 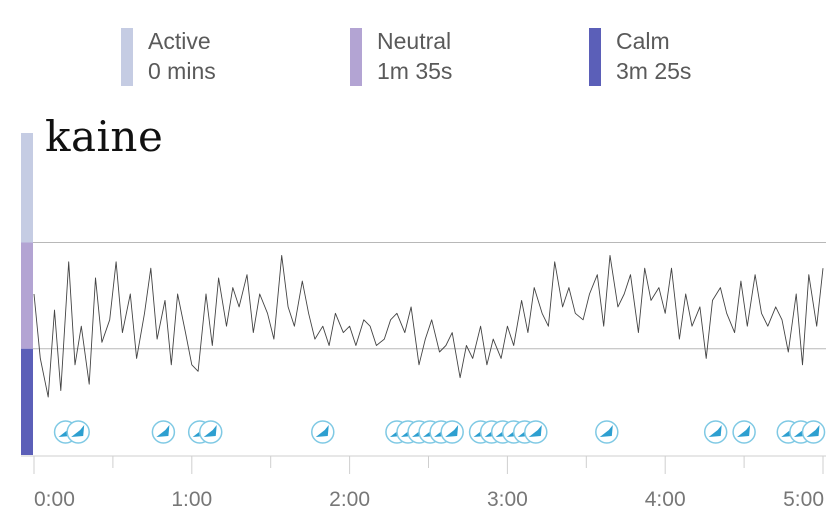 What do you see at coordinates (595, 57) in the screenshot?
I see `legend-swatch-calm` at bounding box center [595, 57].